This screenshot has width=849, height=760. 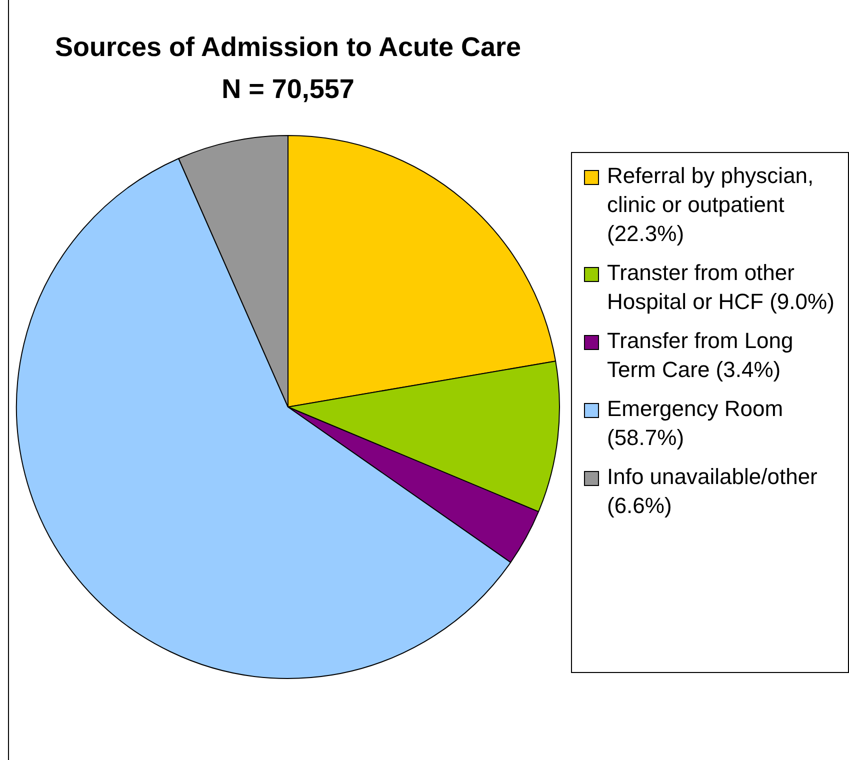 I want to click on legend-label: Transter from other Hospital or HCF (9.0%), so click(x=721, y=287).